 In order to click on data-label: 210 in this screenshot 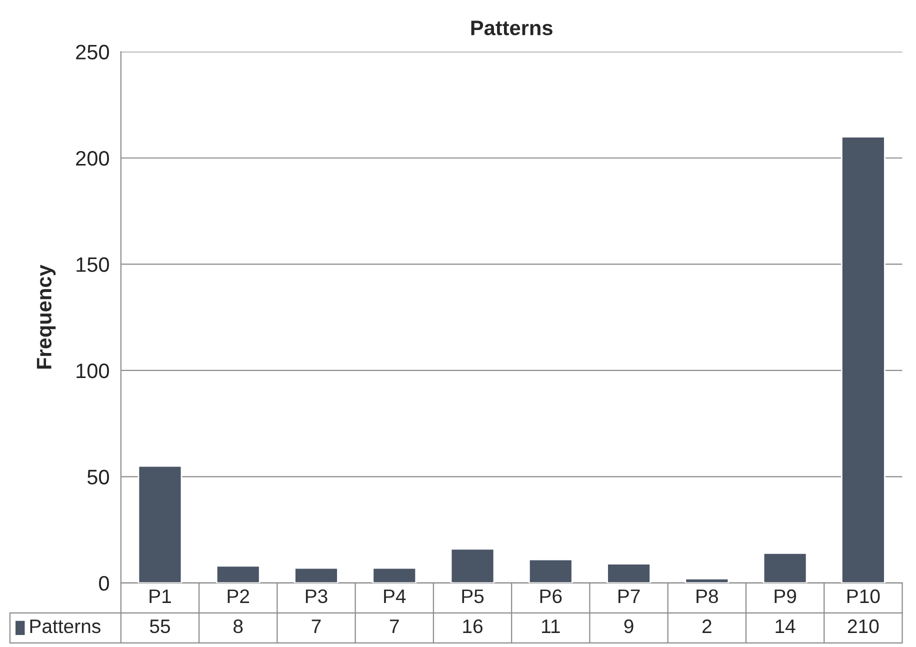, I will do `click(863, 626)`.